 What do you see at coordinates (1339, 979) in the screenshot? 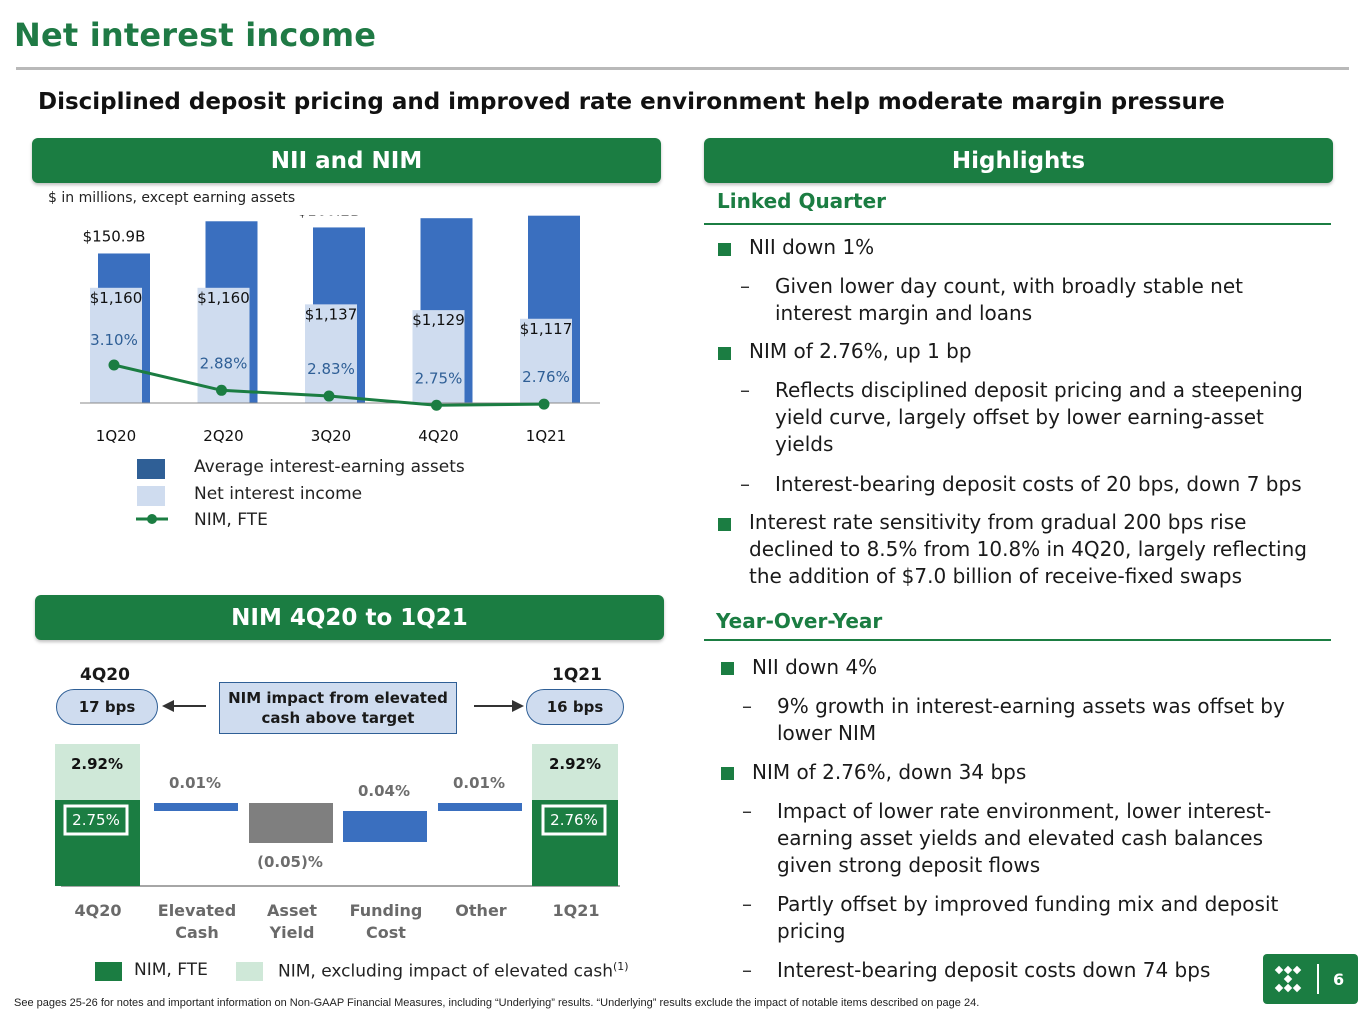
I see `page-number: 6` at bounding box center [1339, 979].